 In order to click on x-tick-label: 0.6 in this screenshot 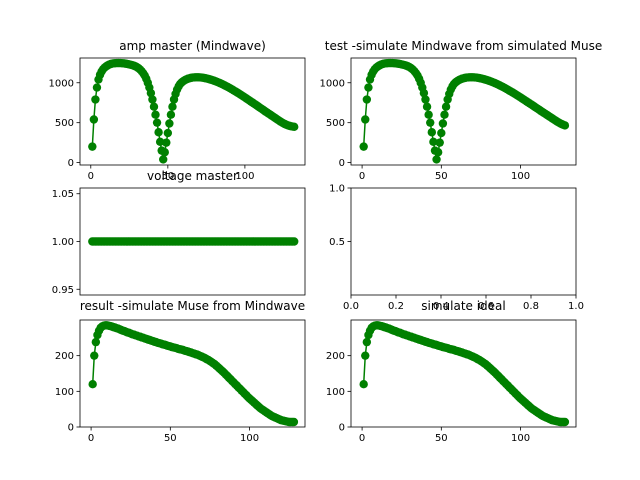, I will do `click(486, 306)`.